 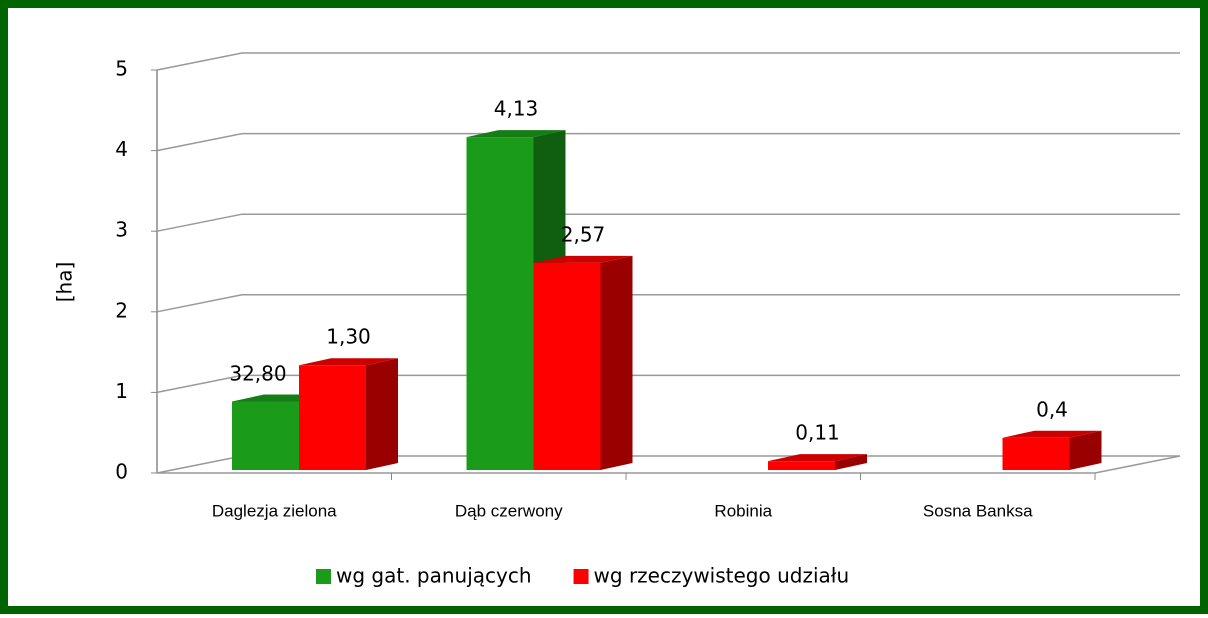 What do you see at coordinates (348, 337) in the screenshot?
I see `data-label: 1,30` at bounding box center [348, 337].